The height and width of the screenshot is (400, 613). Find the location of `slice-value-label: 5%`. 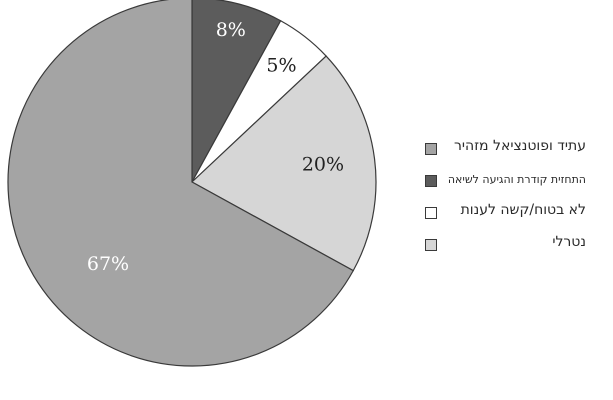

slice-value-label: 5% is located at coordinates (281, 66).